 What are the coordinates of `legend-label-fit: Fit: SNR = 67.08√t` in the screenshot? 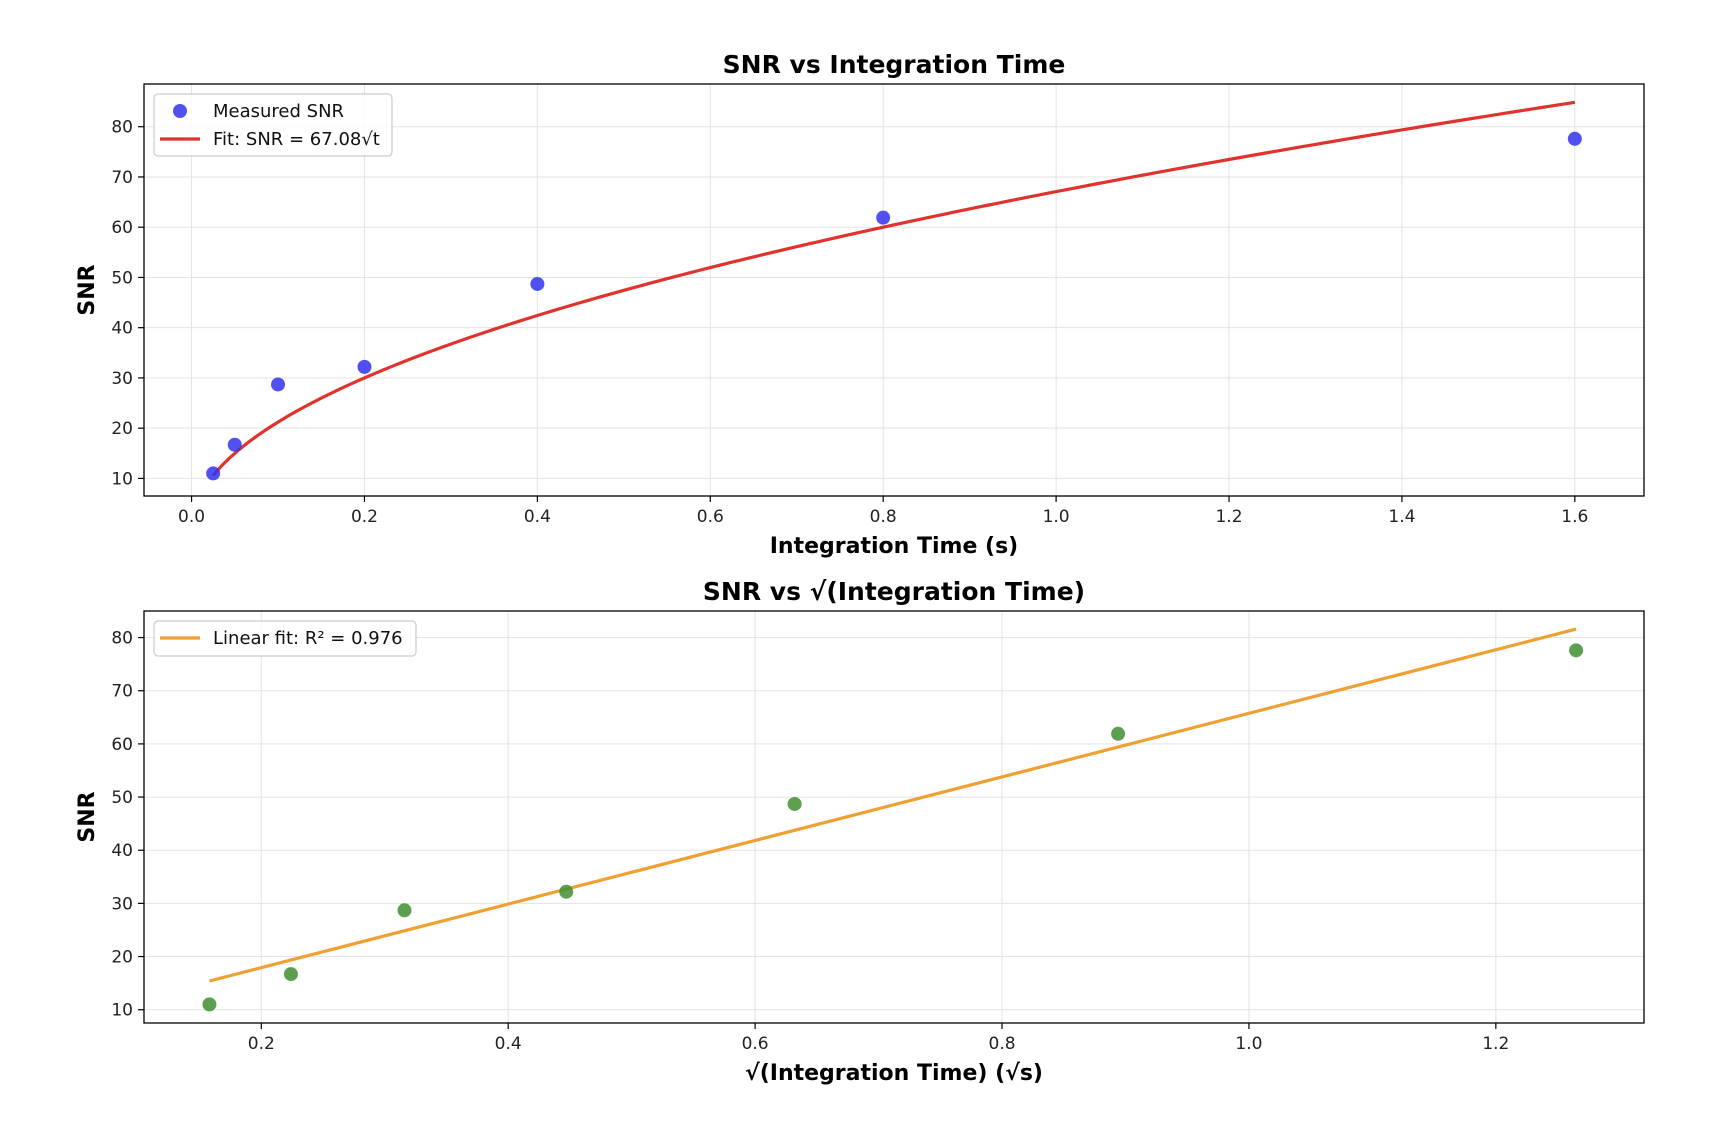 It's located at (296, 139).